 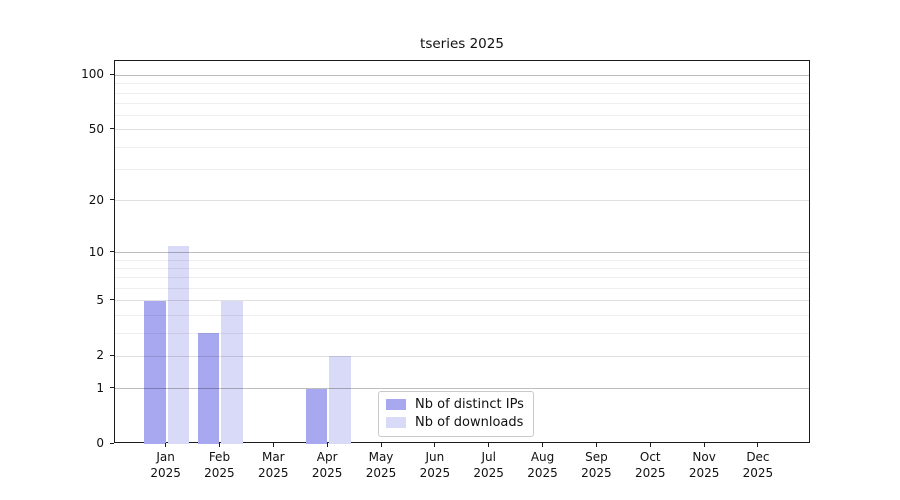 What do you see at coordinates (92, 74) in the screenshot?
I see `y-tick-label: 100` at bounding box center [92, 74].